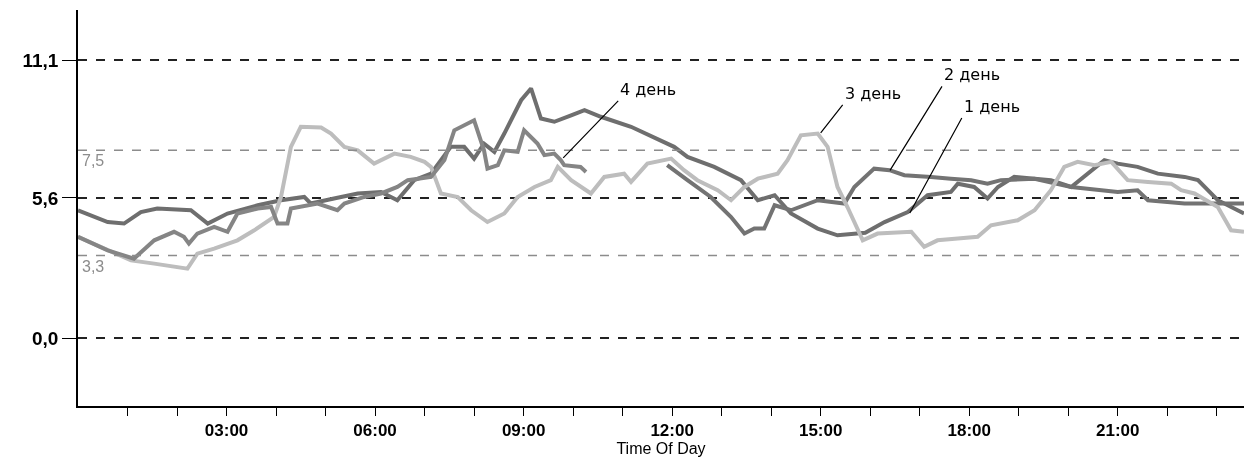 This screenshot has height=470, width=1246. Describe the element at coordinates (992, 106) in the screenshot. I see `annotation: 1 день` at that location.